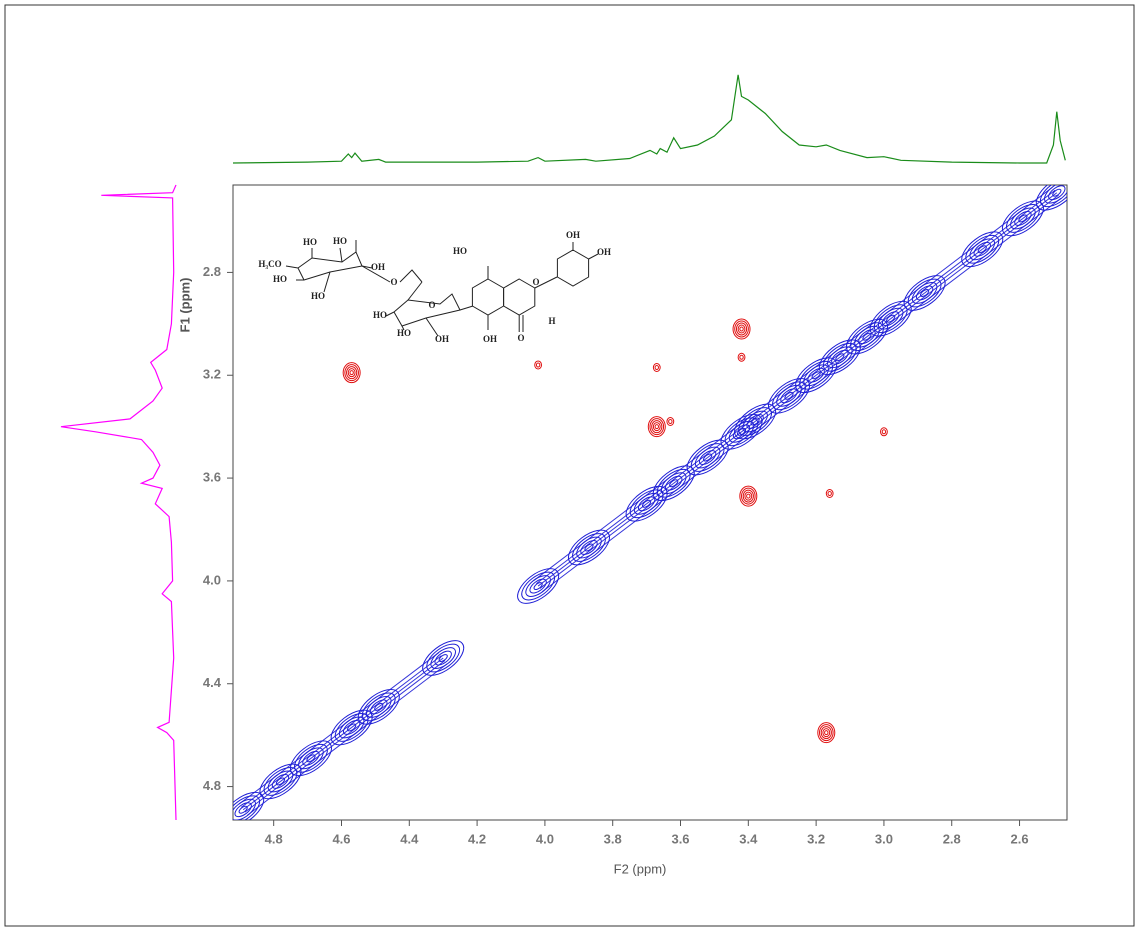  I want to click on f2-projection, so click(649, 119).